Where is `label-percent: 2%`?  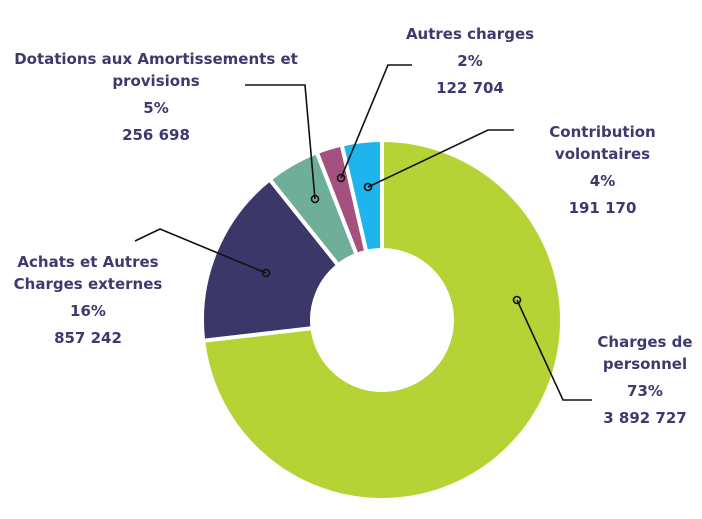 label-percent: 2% is located at coordinates (470, 61).